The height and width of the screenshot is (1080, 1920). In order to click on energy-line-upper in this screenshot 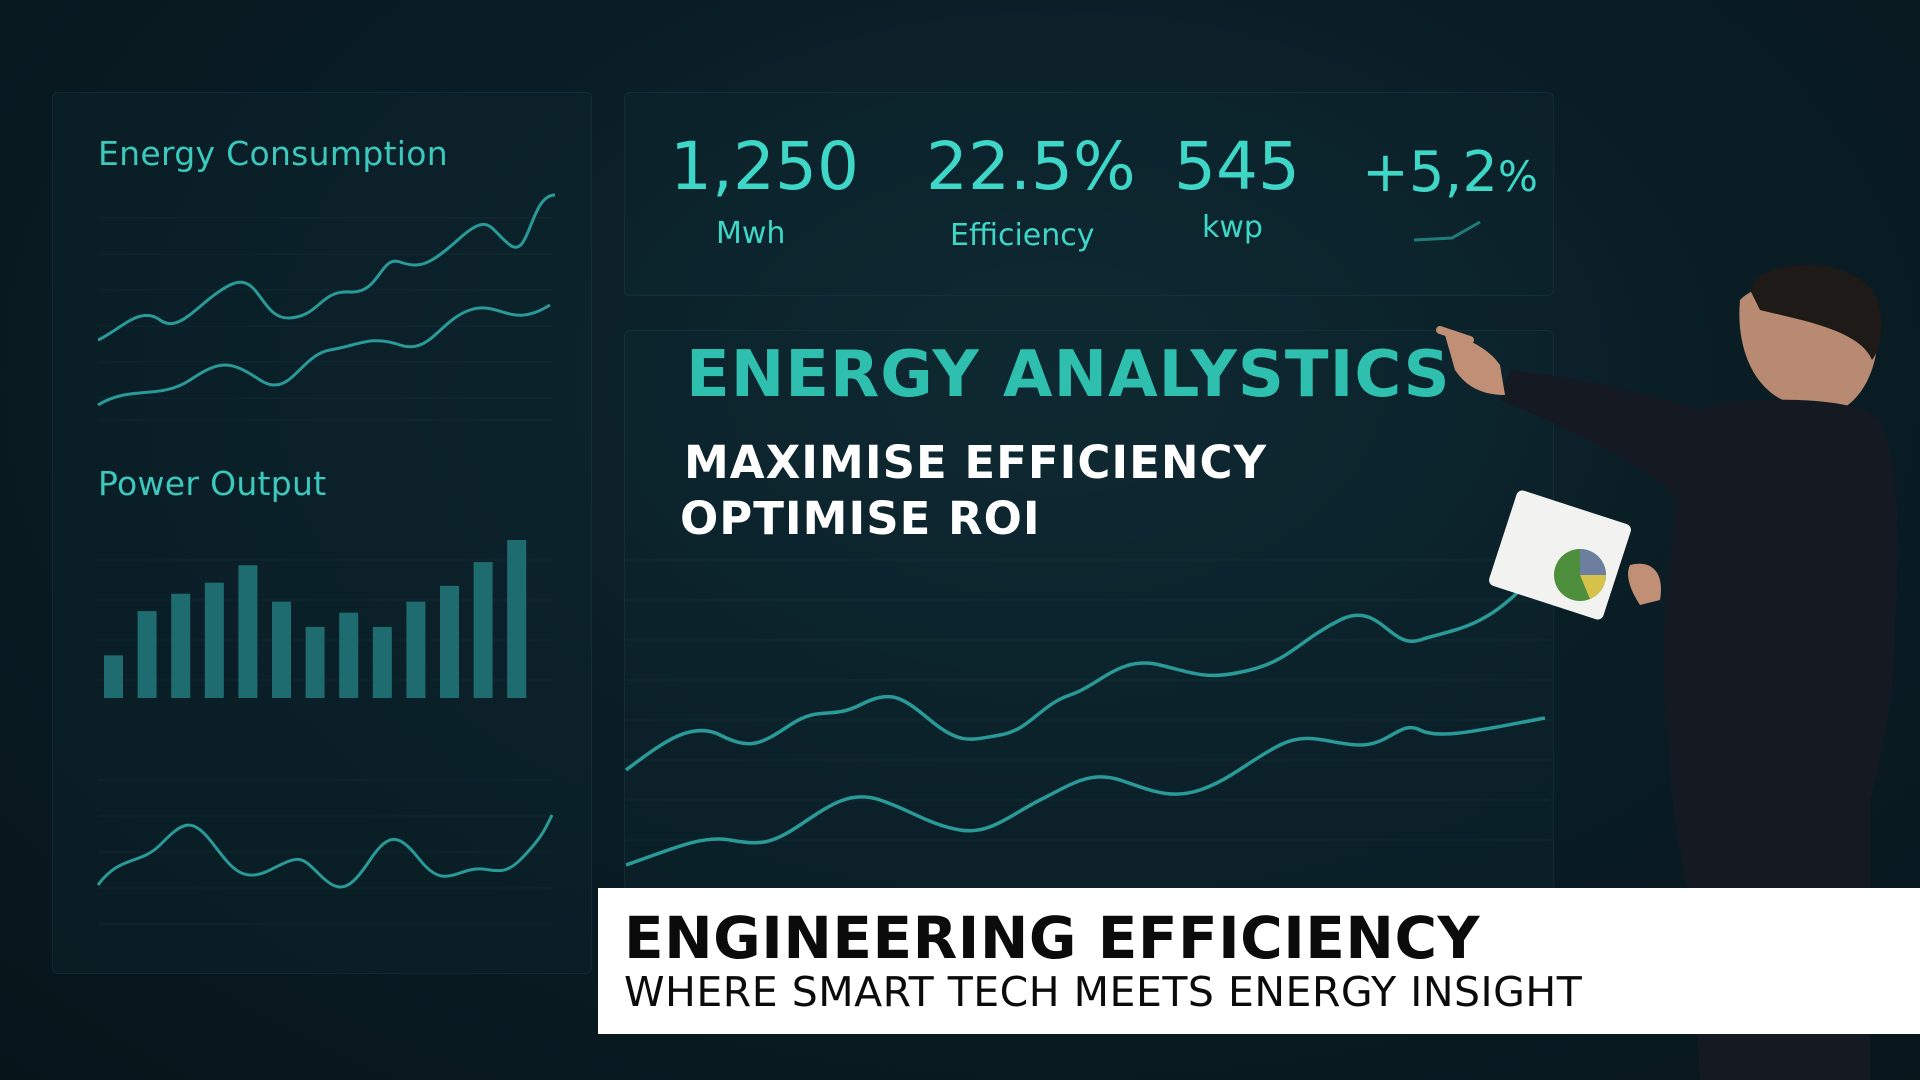, I will do `click(326, 267)`.